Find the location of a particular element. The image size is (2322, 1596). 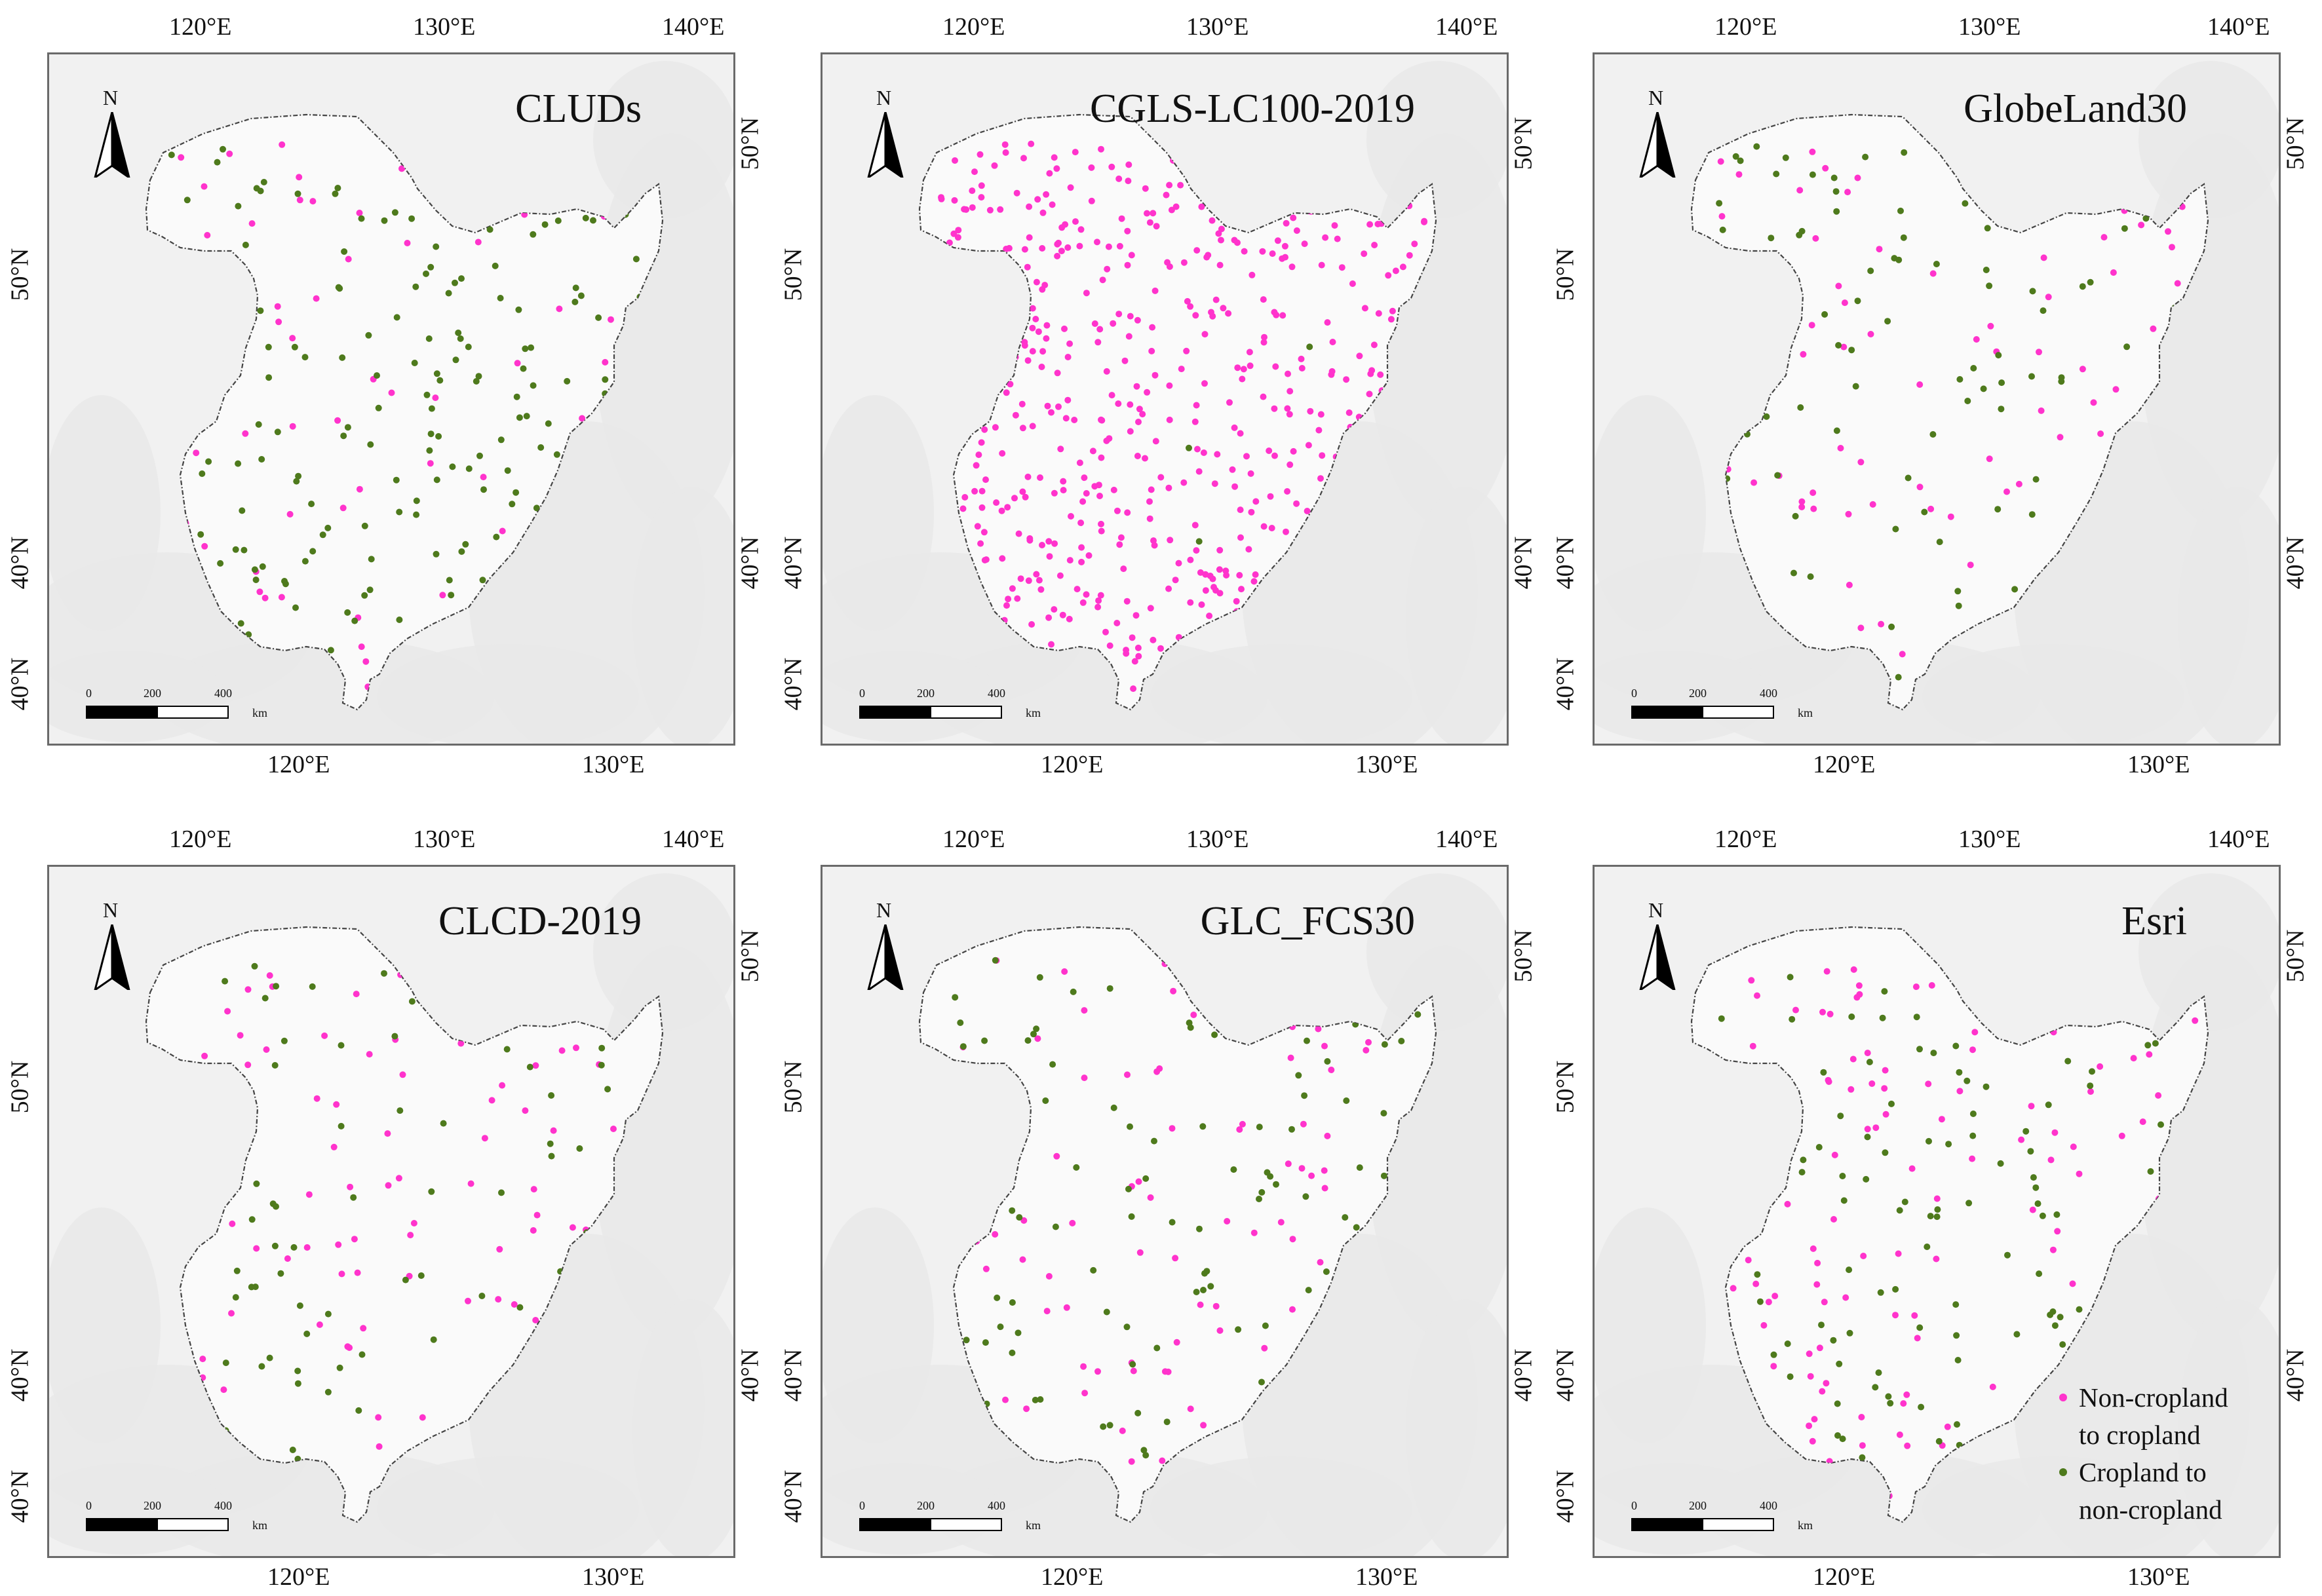

scale-tick-label: 0 is located at coordinates (89, 693).